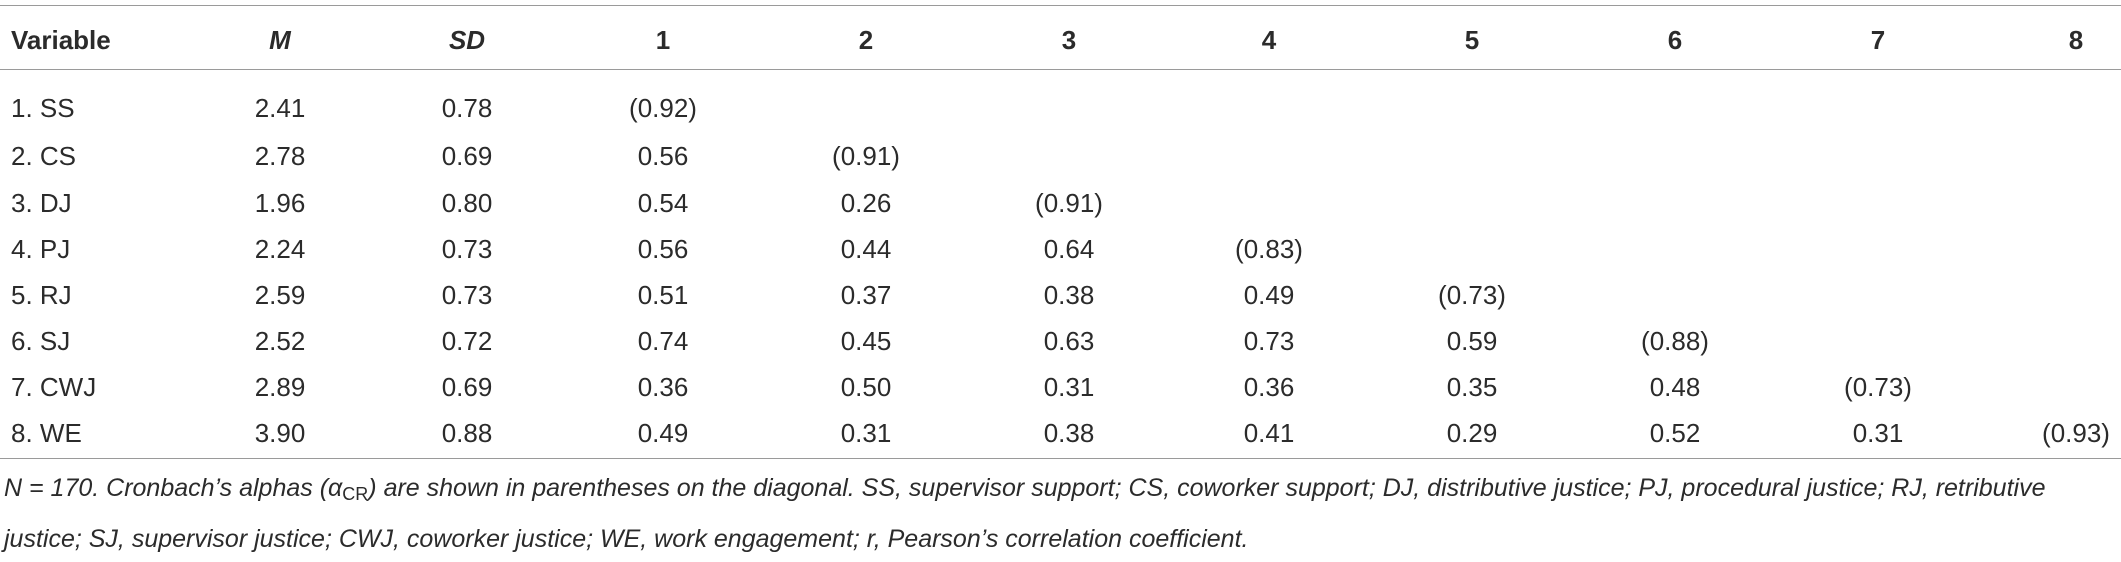  I want to click on row-label: 1. SS, so click(43, 108).